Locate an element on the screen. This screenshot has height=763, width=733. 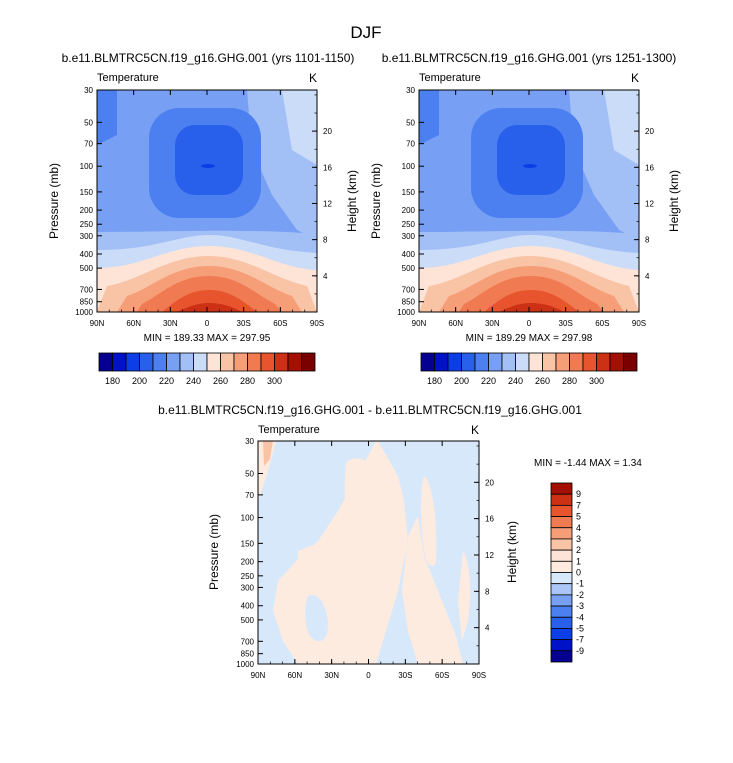
panel-c-stats: MIN = -1.44 MAX = 1.34 is located at coordinates (588, 463).